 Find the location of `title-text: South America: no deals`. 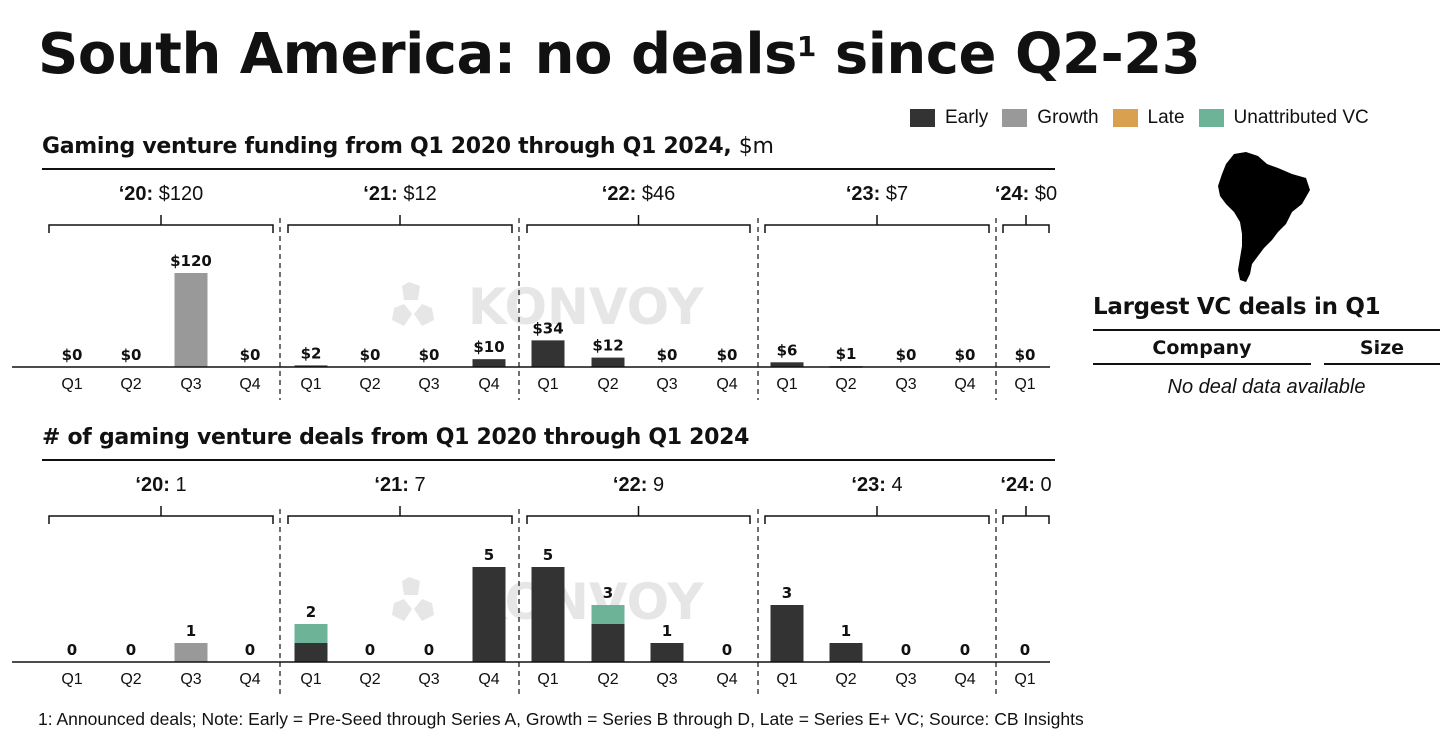

title-text: South America: no deals is located at coordinates (417, 54).